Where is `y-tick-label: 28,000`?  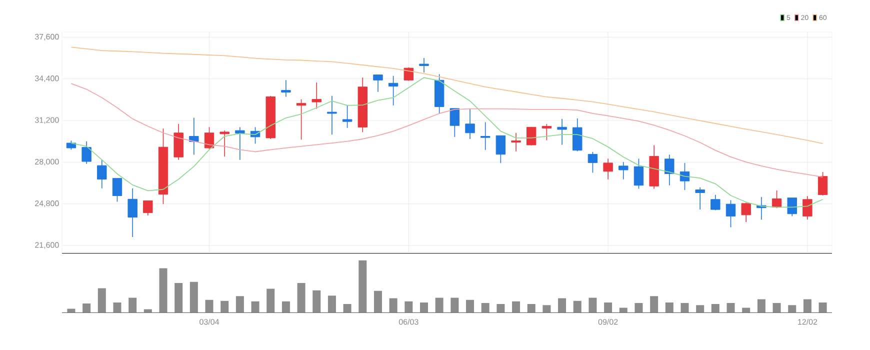
y-tick-label: 28,000 is located at coordinates (47, 162).